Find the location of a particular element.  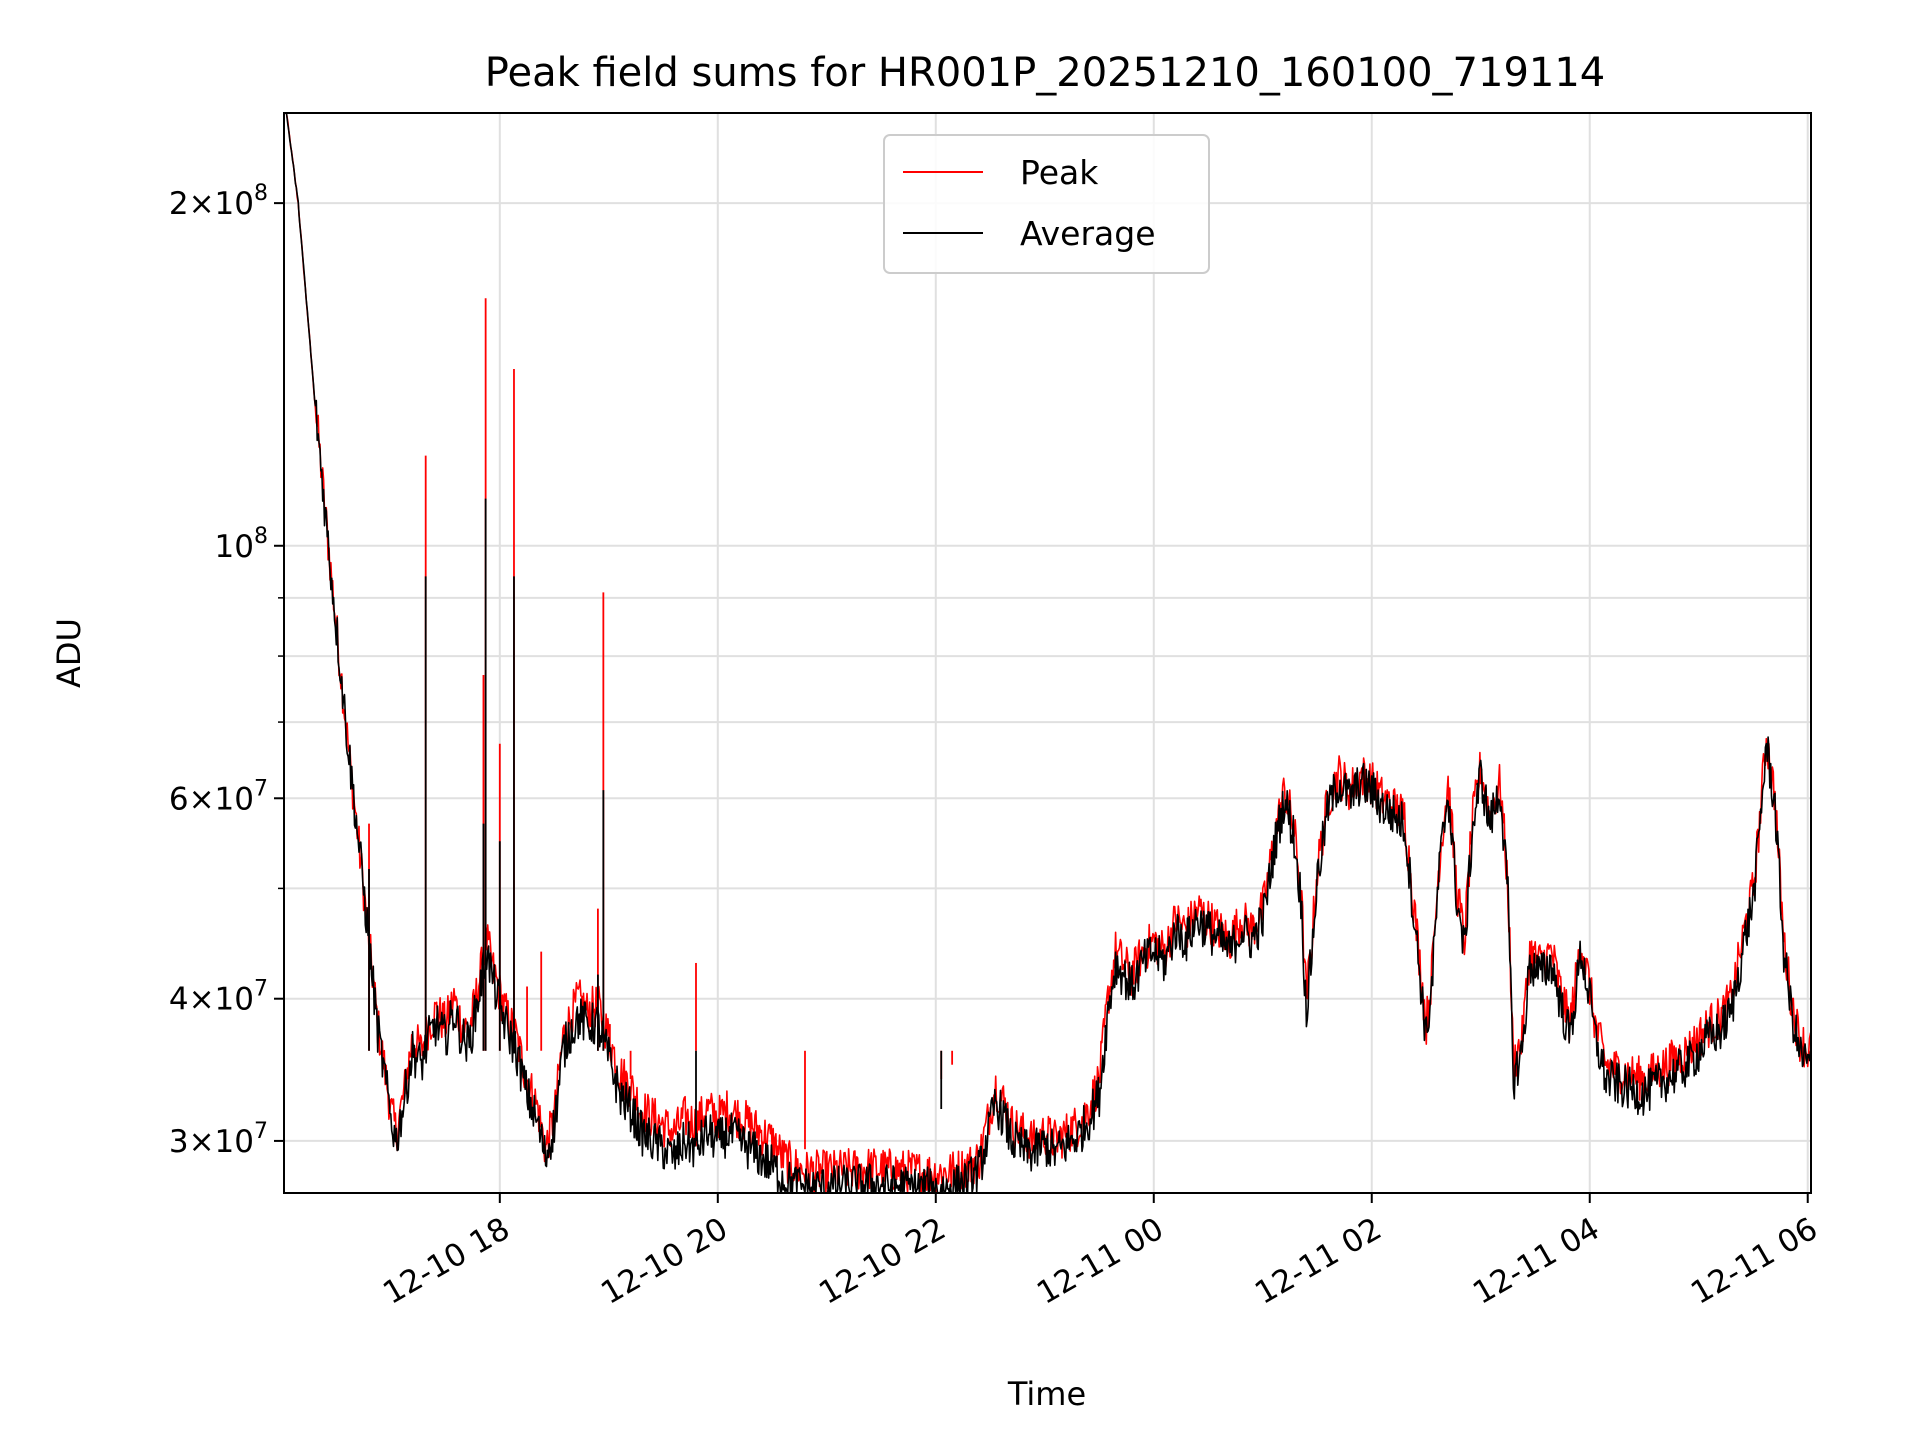

y-axis-ticks: 3×107 4×107 6×107 108 2×108 is located at coordinates (226, 670).